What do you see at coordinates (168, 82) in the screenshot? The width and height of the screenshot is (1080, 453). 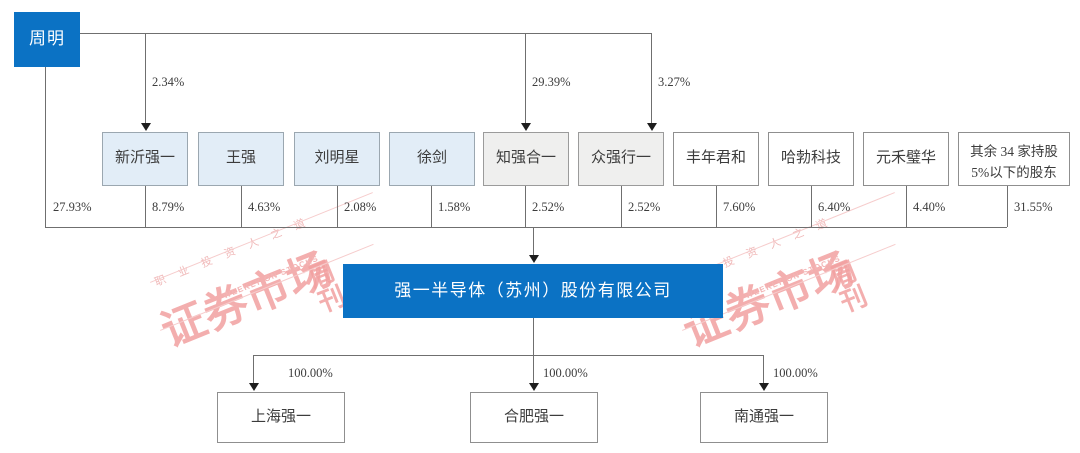 I see `pct-root-to-xinyi: 2.34%` at bounding box center [168, 82].